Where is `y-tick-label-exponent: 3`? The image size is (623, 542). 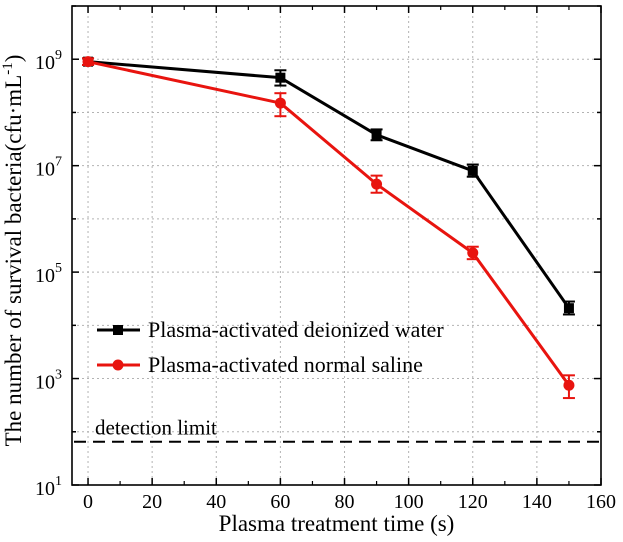 y-tick-label-exponent: 3 is located at coordinates (58, 375).